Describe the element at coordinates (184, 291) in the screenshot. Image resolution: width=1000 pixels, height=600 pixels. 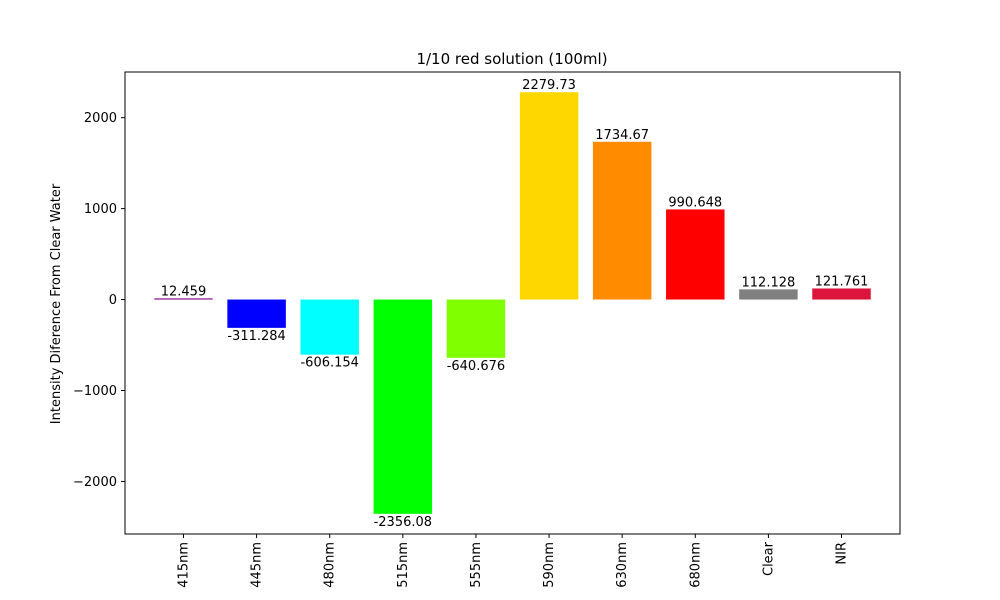
I see `data-label-415nm: 12.459` at that location.